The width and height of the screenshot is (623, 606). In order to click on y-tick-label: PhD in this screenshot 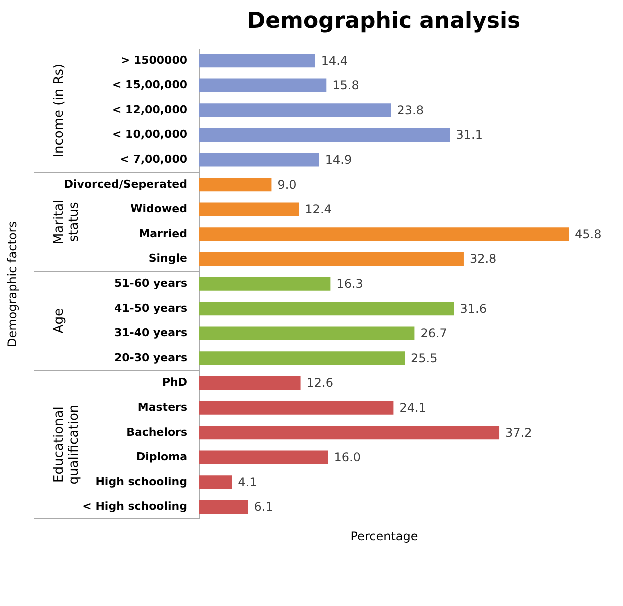, I will do `click(175, 383)`.